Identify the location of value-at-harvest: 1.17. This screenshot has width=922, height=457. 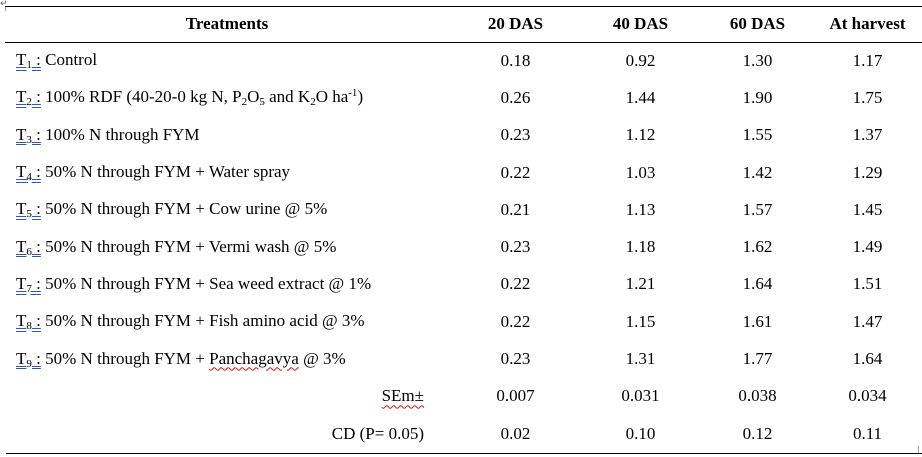
(867, 60).